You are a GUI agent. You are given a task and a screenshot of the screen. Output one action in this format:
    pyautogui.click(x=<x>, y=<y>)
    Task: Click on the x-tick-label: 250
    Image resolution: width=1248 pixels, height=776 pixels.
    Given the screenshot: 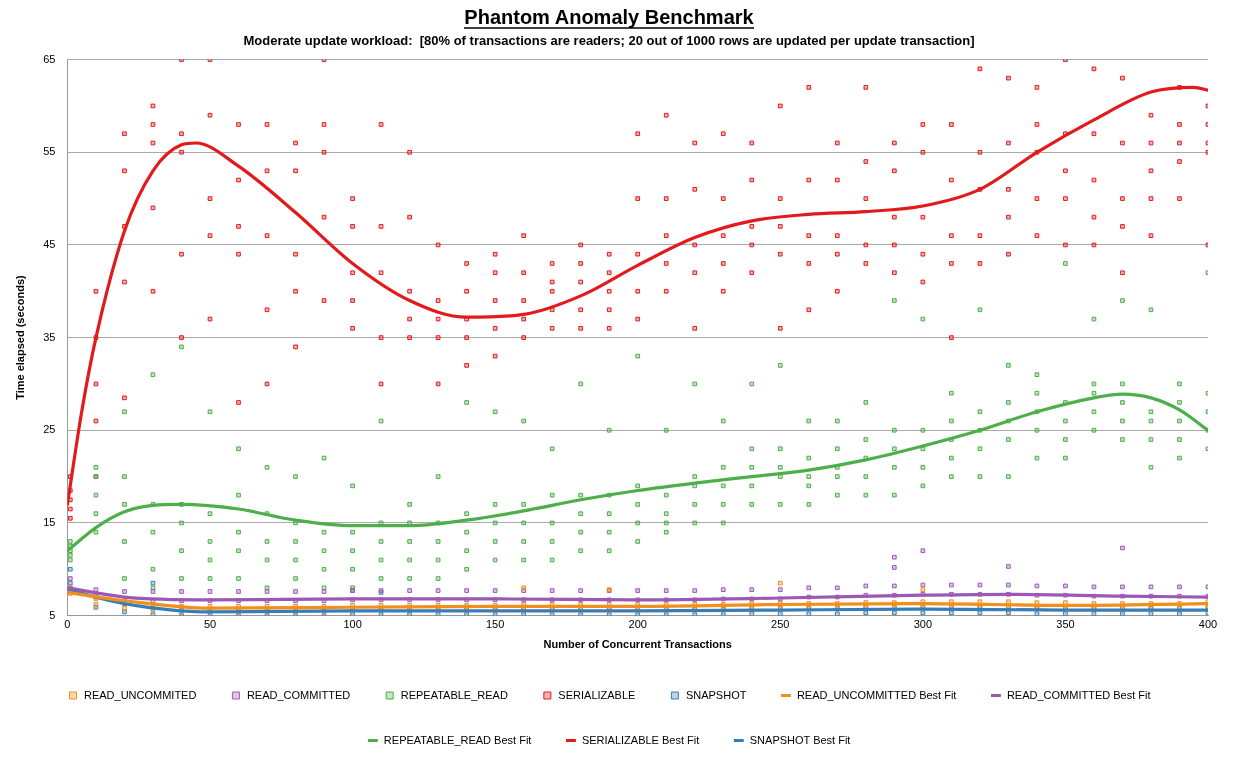 What is the action you would take?
    pyautogui.click(x=780, y=624)
    